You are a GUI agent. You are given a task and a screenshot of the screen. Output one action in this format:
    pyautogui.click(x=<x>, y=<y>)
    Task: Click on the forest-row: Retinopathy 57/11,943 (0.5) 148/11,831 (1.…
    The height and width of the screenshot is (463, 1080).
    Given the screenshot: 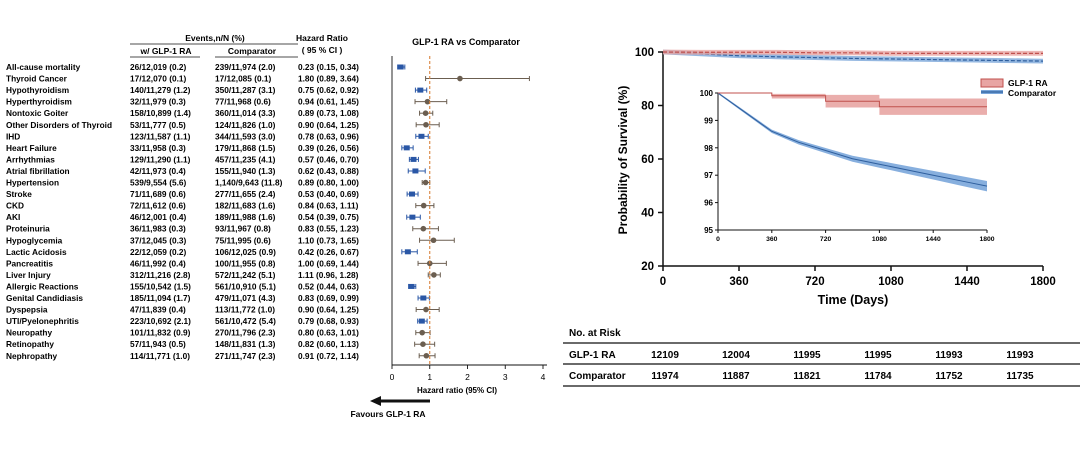 What is the action you would take?
    pyautogui.click(x=221, y=344)
    